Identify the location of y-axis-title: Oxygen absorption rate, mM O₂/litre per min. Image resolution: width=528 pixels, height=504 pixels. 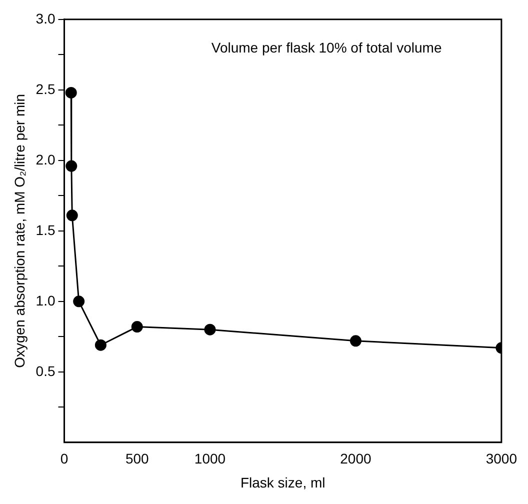
(19, 231).